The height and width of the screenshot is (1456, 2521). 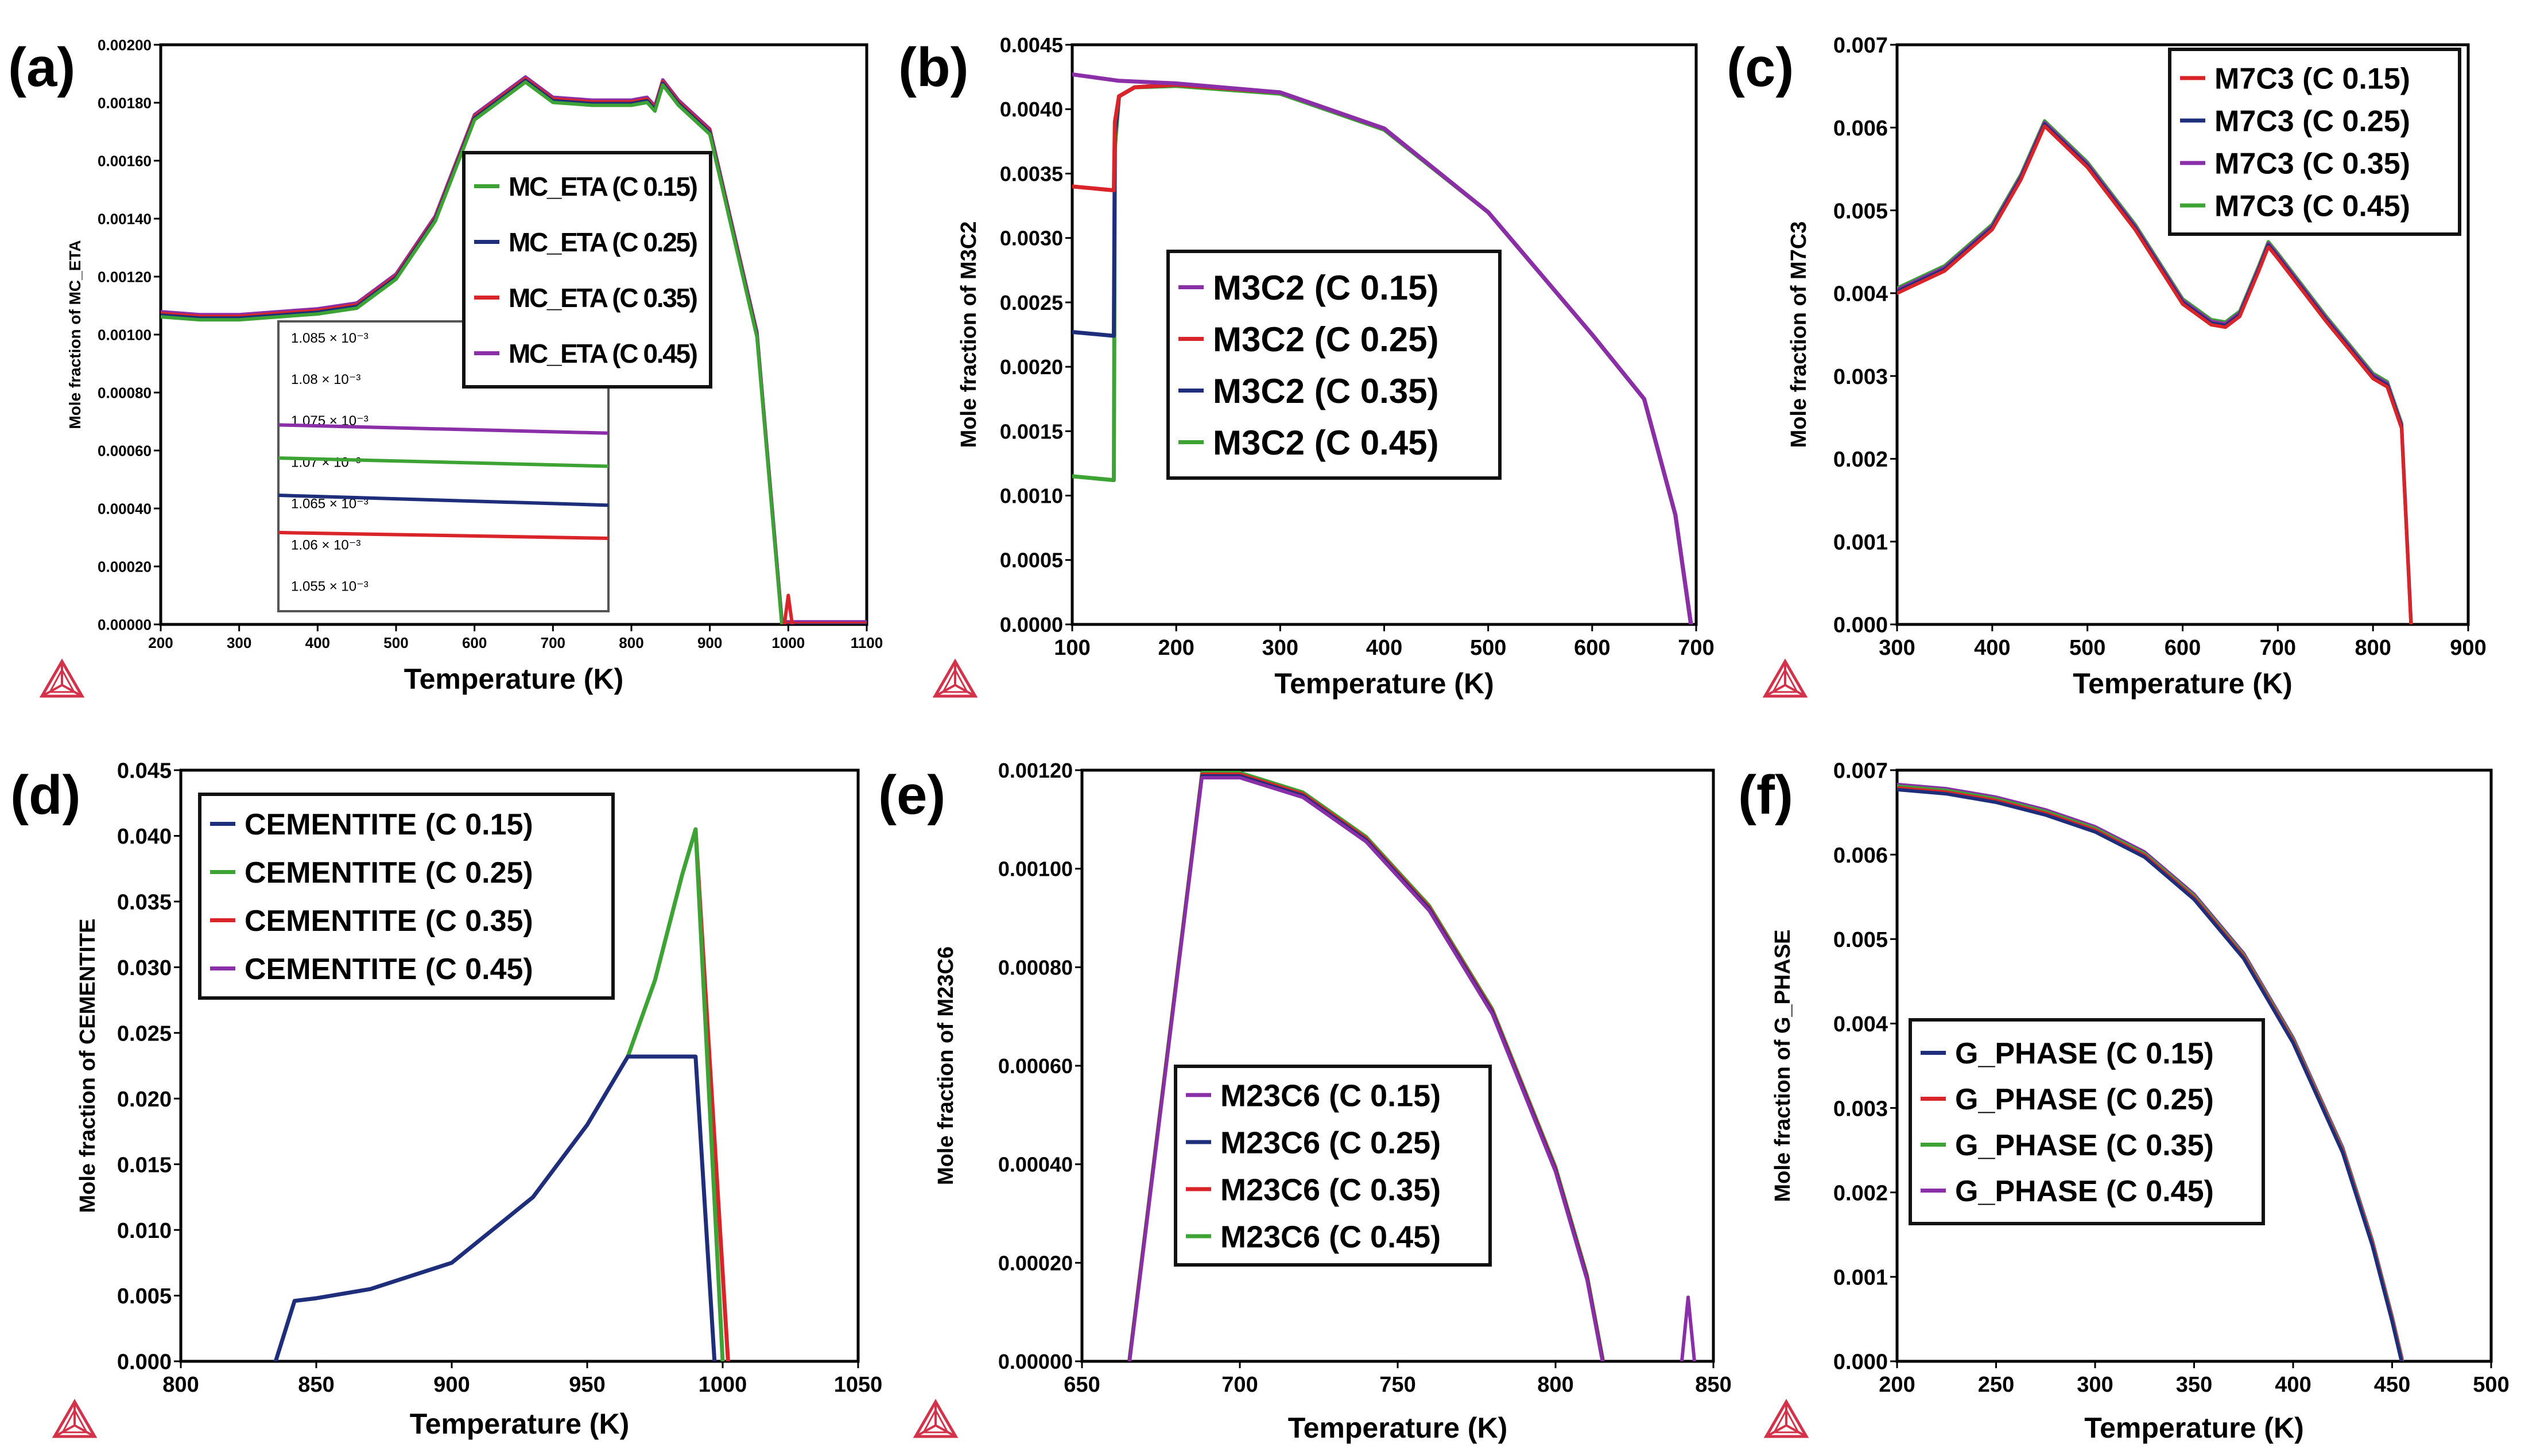 I want to click on legend-entry: M23C6 (C 0.35), so click(x=1330, y=1189).